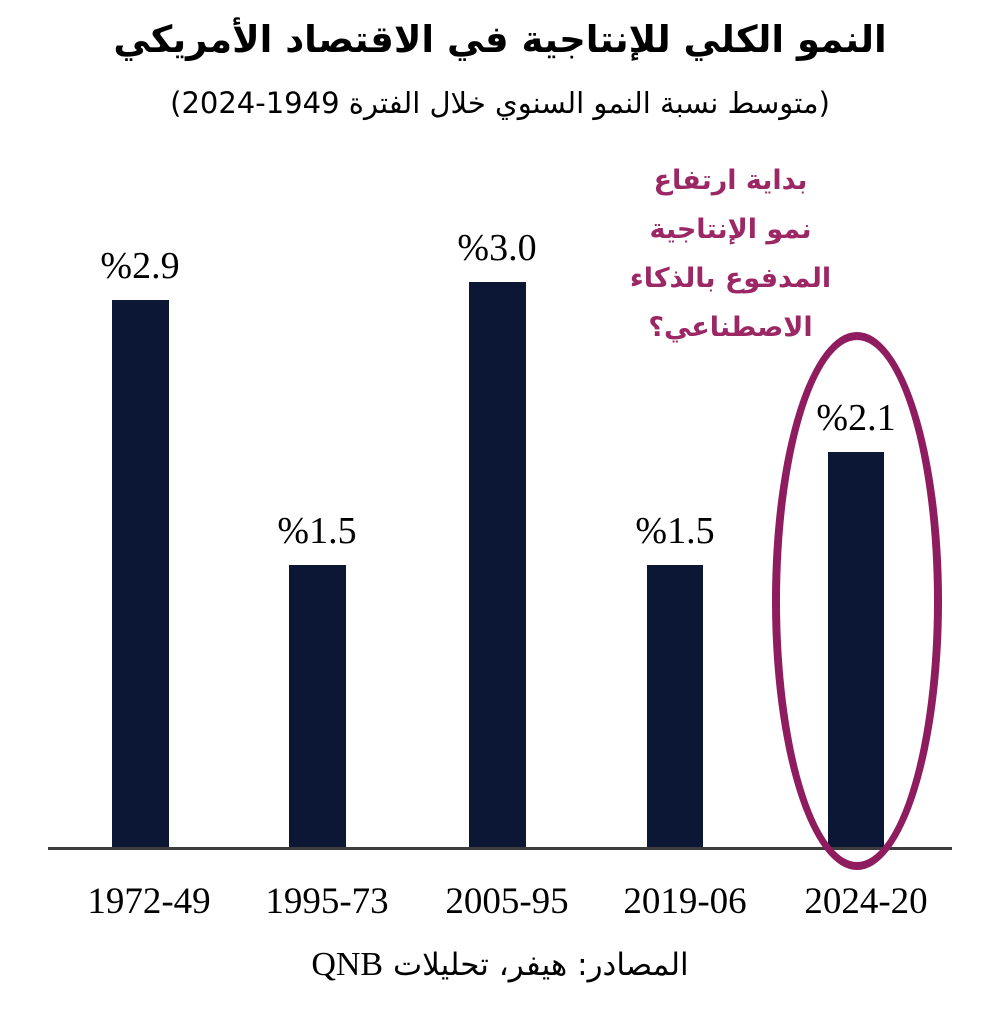  Describe the element at coordinates (317, 531) in the screenshot. I see `value-label-1973-1995: %1.5` at that location.